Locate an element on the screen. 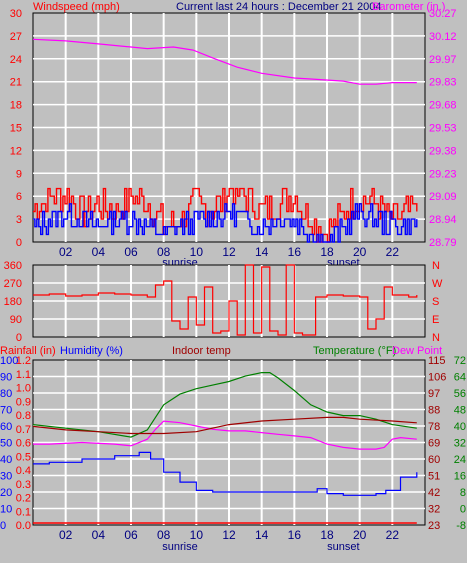  panel1-left-tick: 12 is located at coordinates (16, 151).